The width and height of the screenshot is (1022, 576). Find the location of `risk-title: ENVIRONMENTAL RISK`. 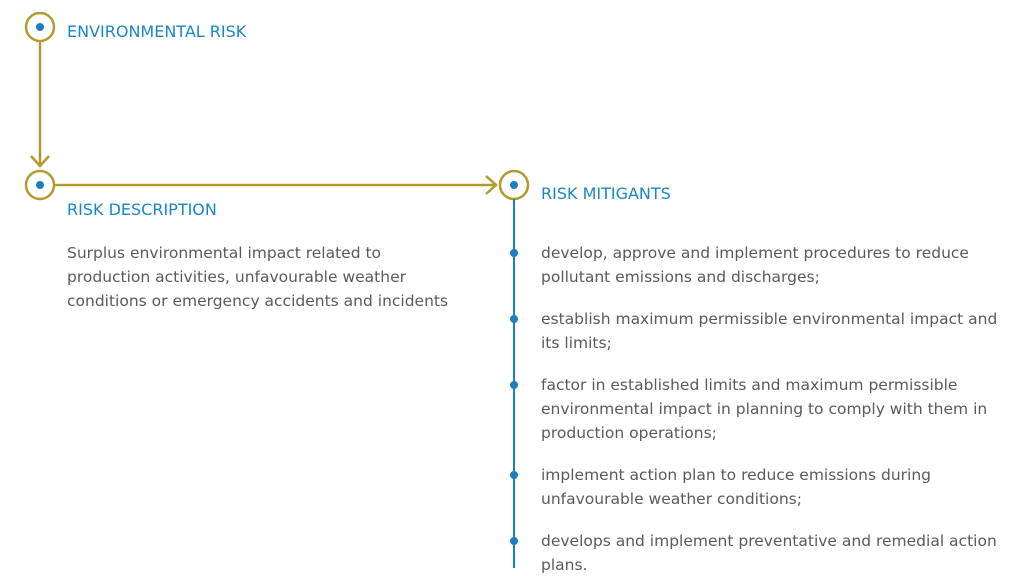

risk-title: ENVIRONMENTAL RISK is located at coordinates (157, 31).